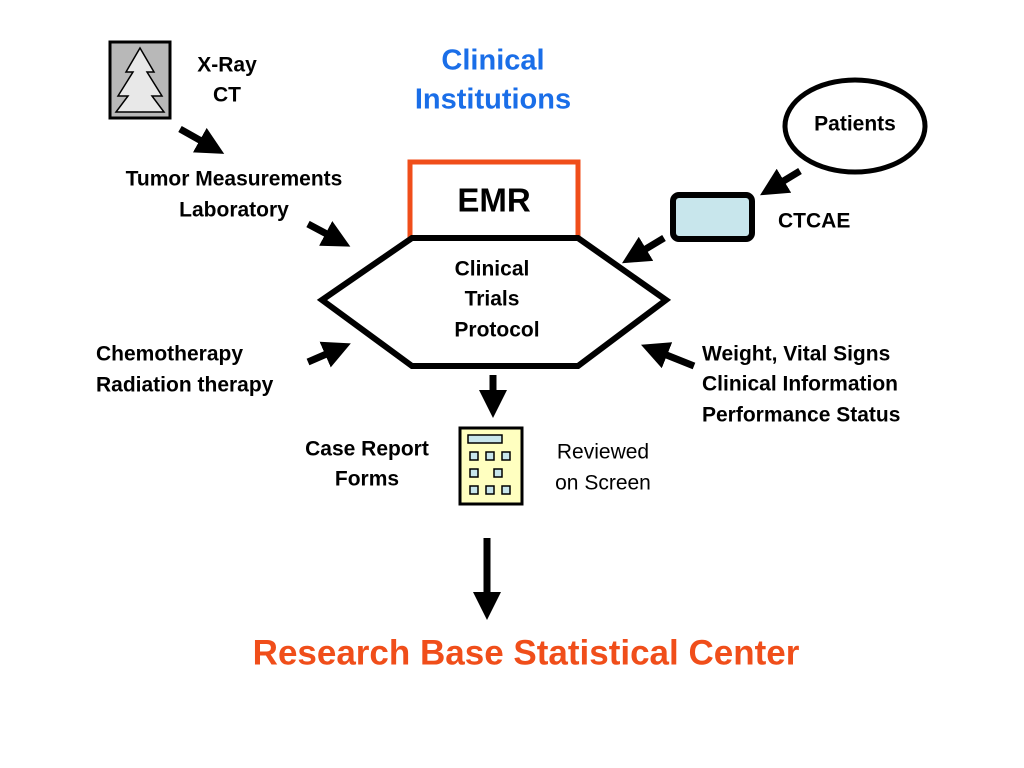 This screenshot has height=768, width=1024. Describe the element at coordinates (493, 100) in the screenshot. I see `title: Institutions` at that location.